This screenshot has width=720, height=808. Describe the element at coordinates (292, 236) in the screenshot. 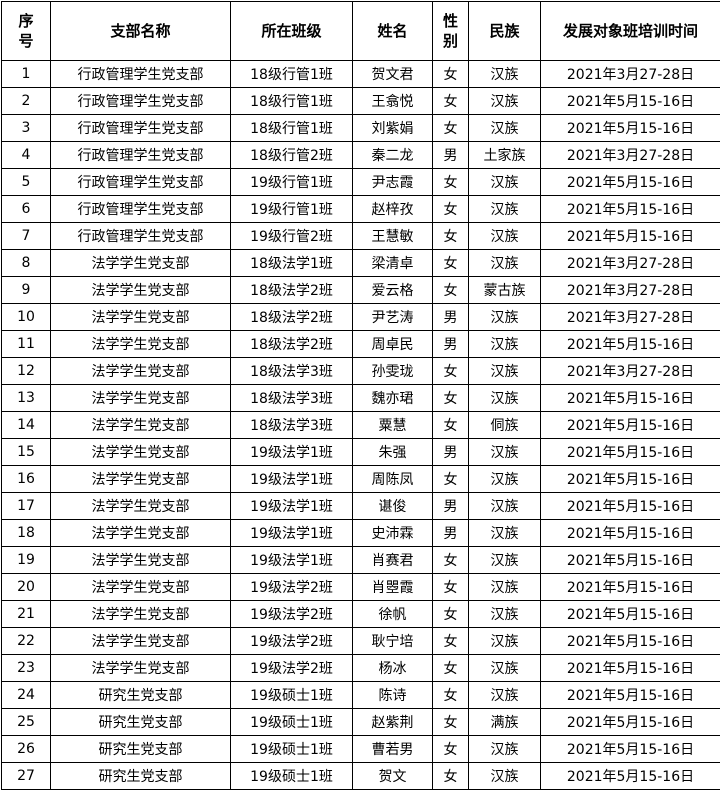

I see `cell-class: 19级行管2班` at that location.